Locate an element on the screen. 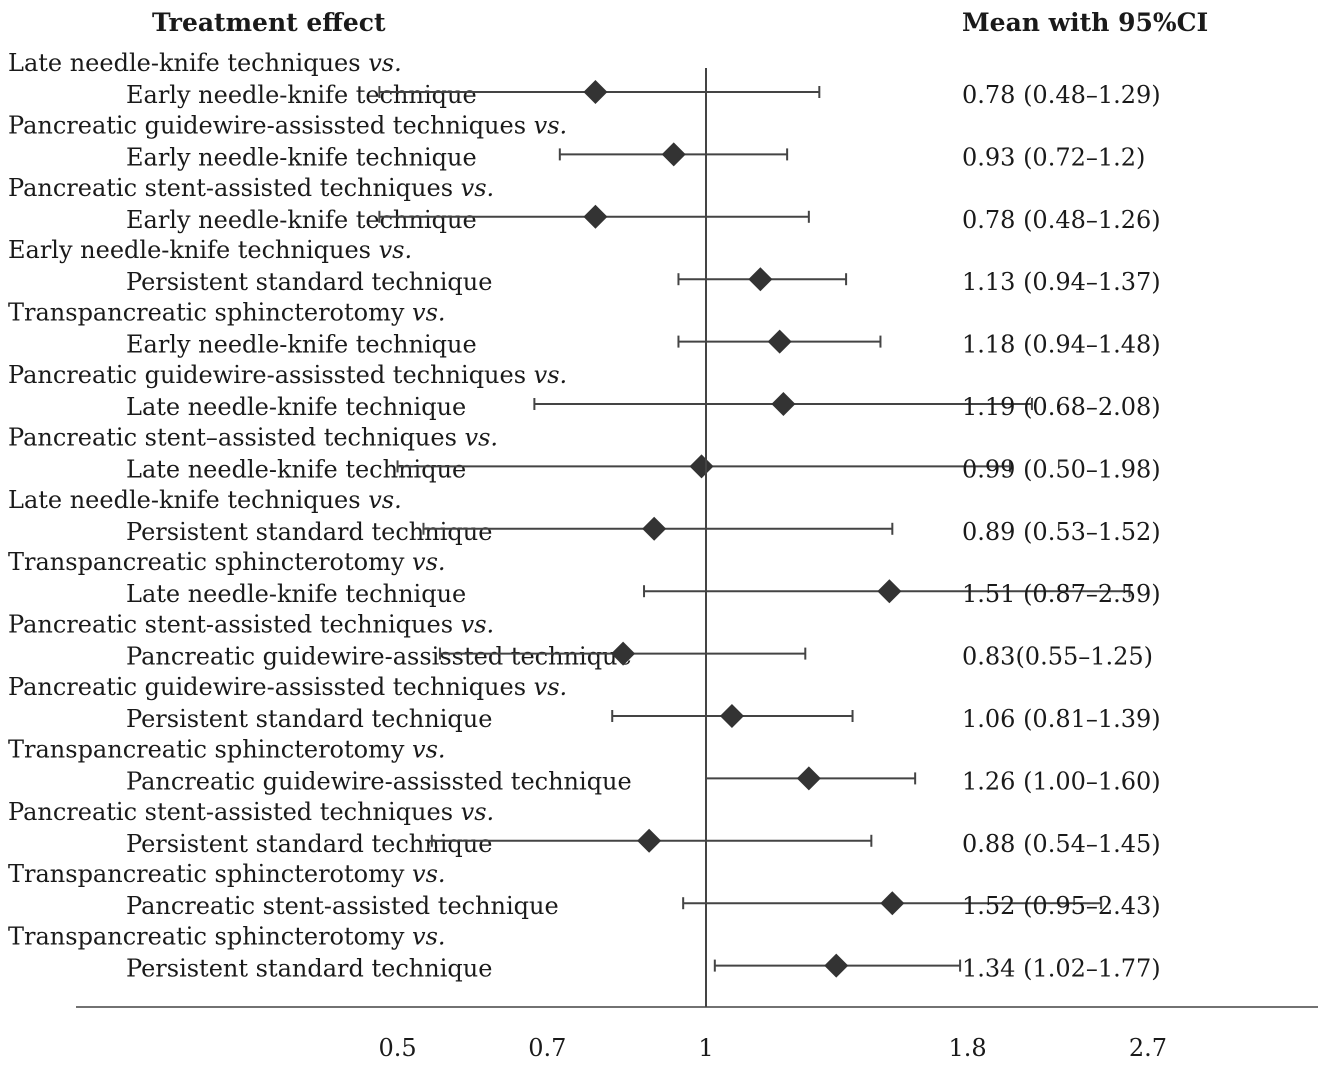 The width and height of the screenshot is (1328, 1065). ci-value-label: 0.93 (0.72–1.2) is located at coordinates (1053, 157).